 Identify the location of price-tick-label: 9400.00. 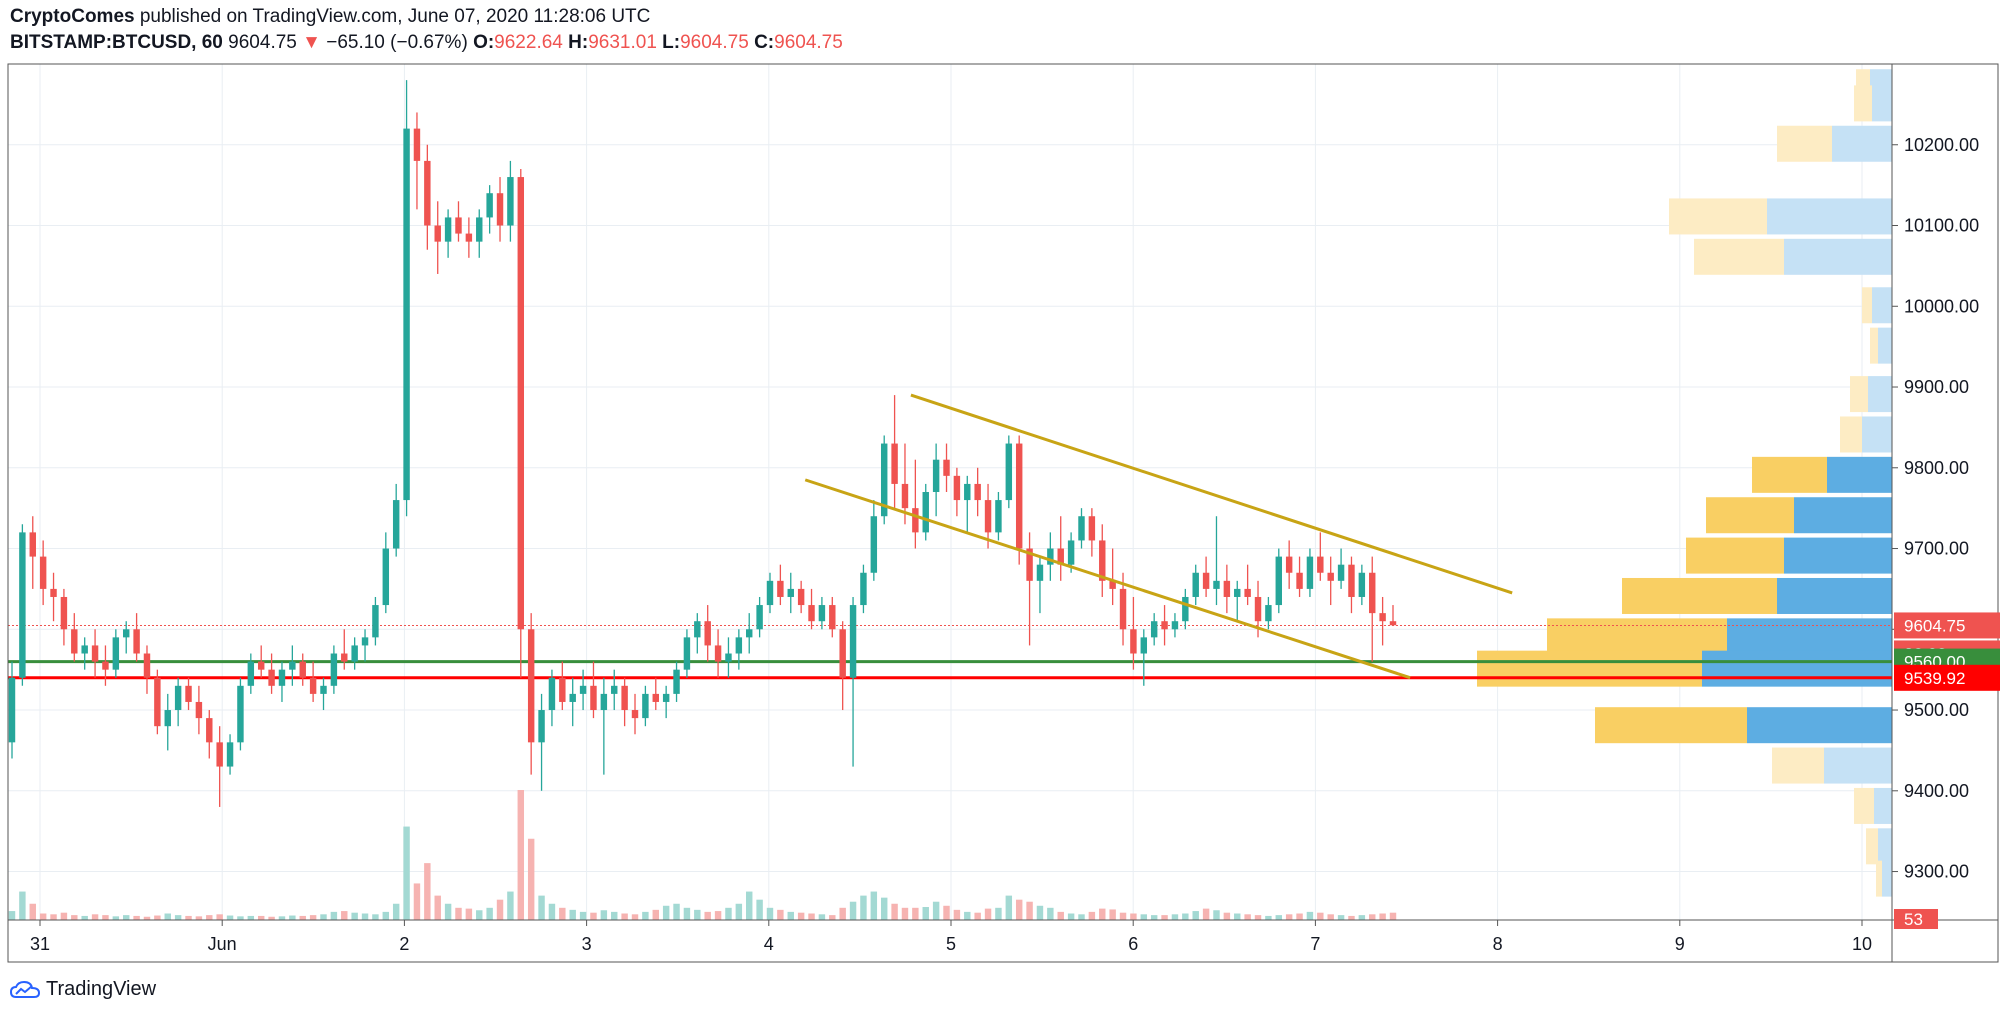
(1936, 791).